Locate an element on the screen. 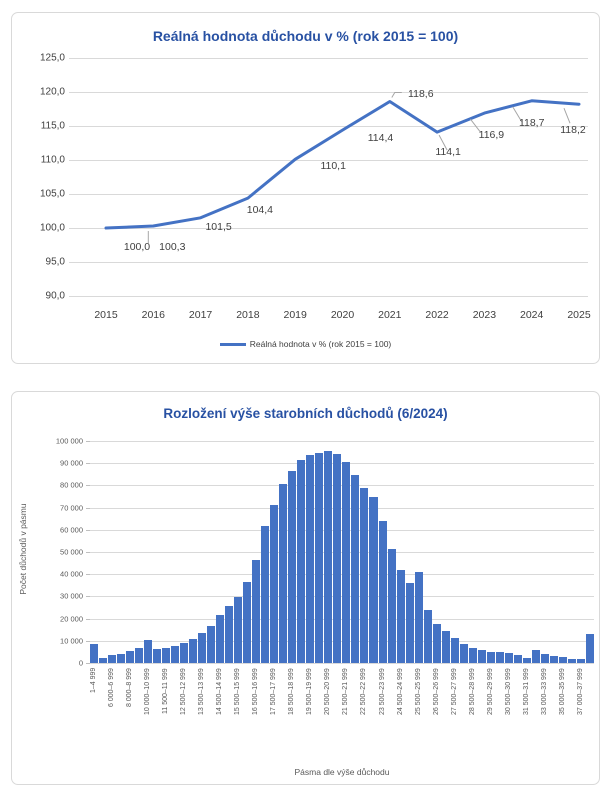 This screenshot has width=609, height=793. y-tick-label: 30 000 is located at coordinates (71, 596).